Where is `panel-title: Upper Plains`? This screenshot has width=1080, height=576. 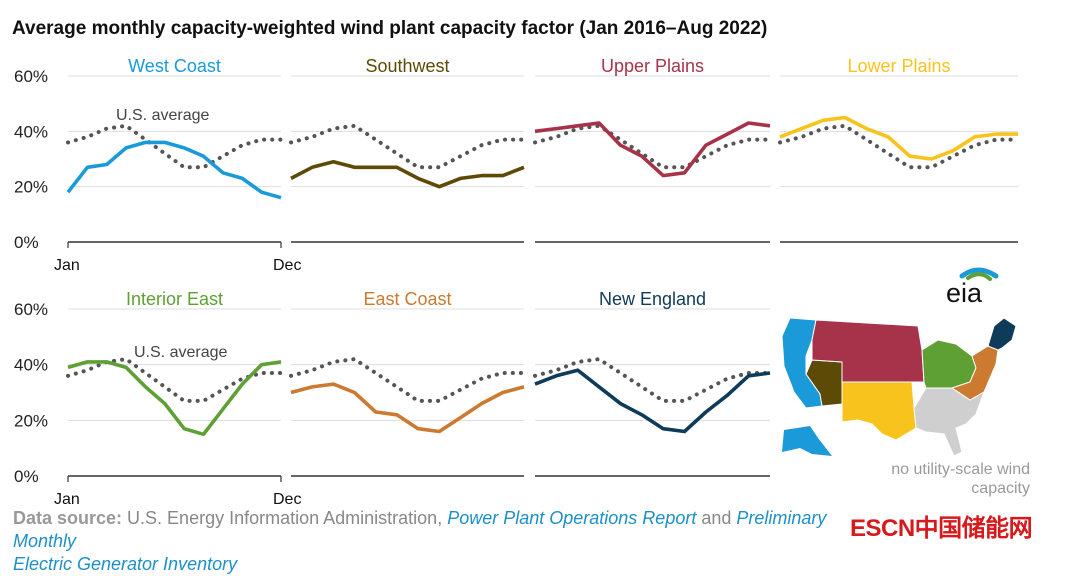
panel-title: Upper Plains is located at coordinates (652, 66).